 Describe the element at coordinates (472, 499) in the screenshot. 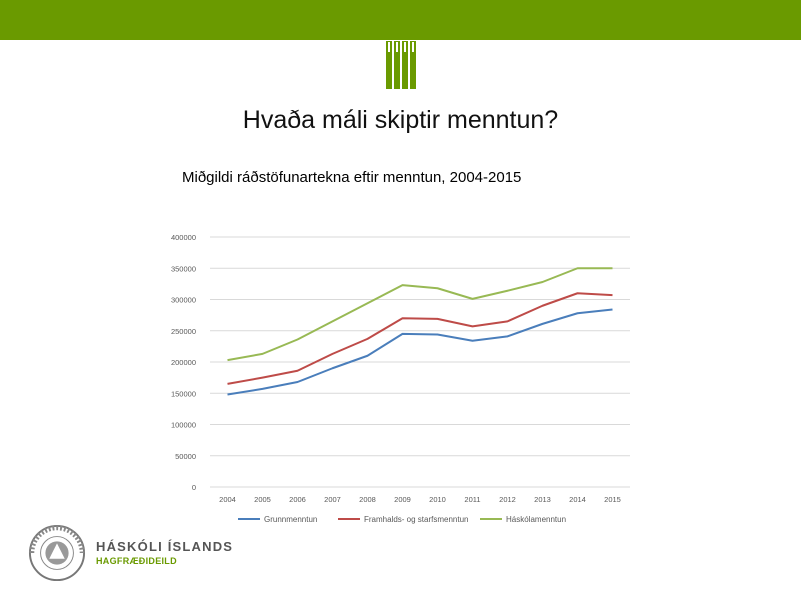

I see `x-tick-label: 2011` at that location.